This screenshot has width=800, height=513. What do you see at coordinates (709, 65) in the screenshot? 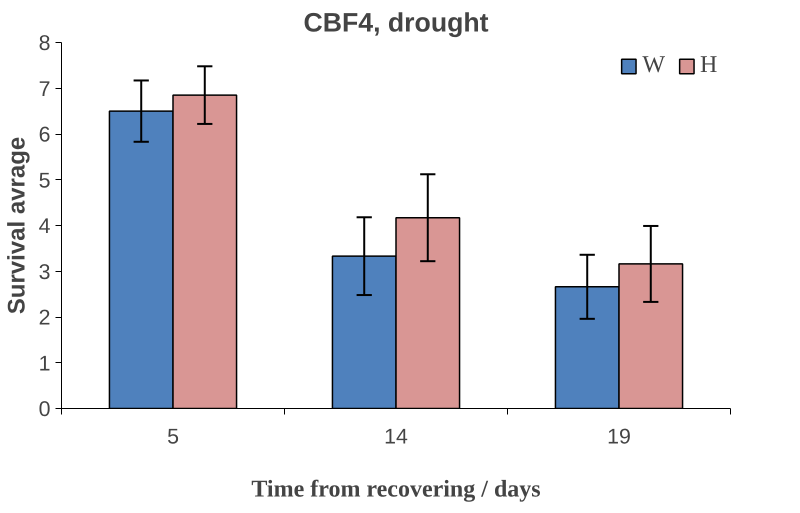
I see `legend-label: H` at bounding box center [709, 65].